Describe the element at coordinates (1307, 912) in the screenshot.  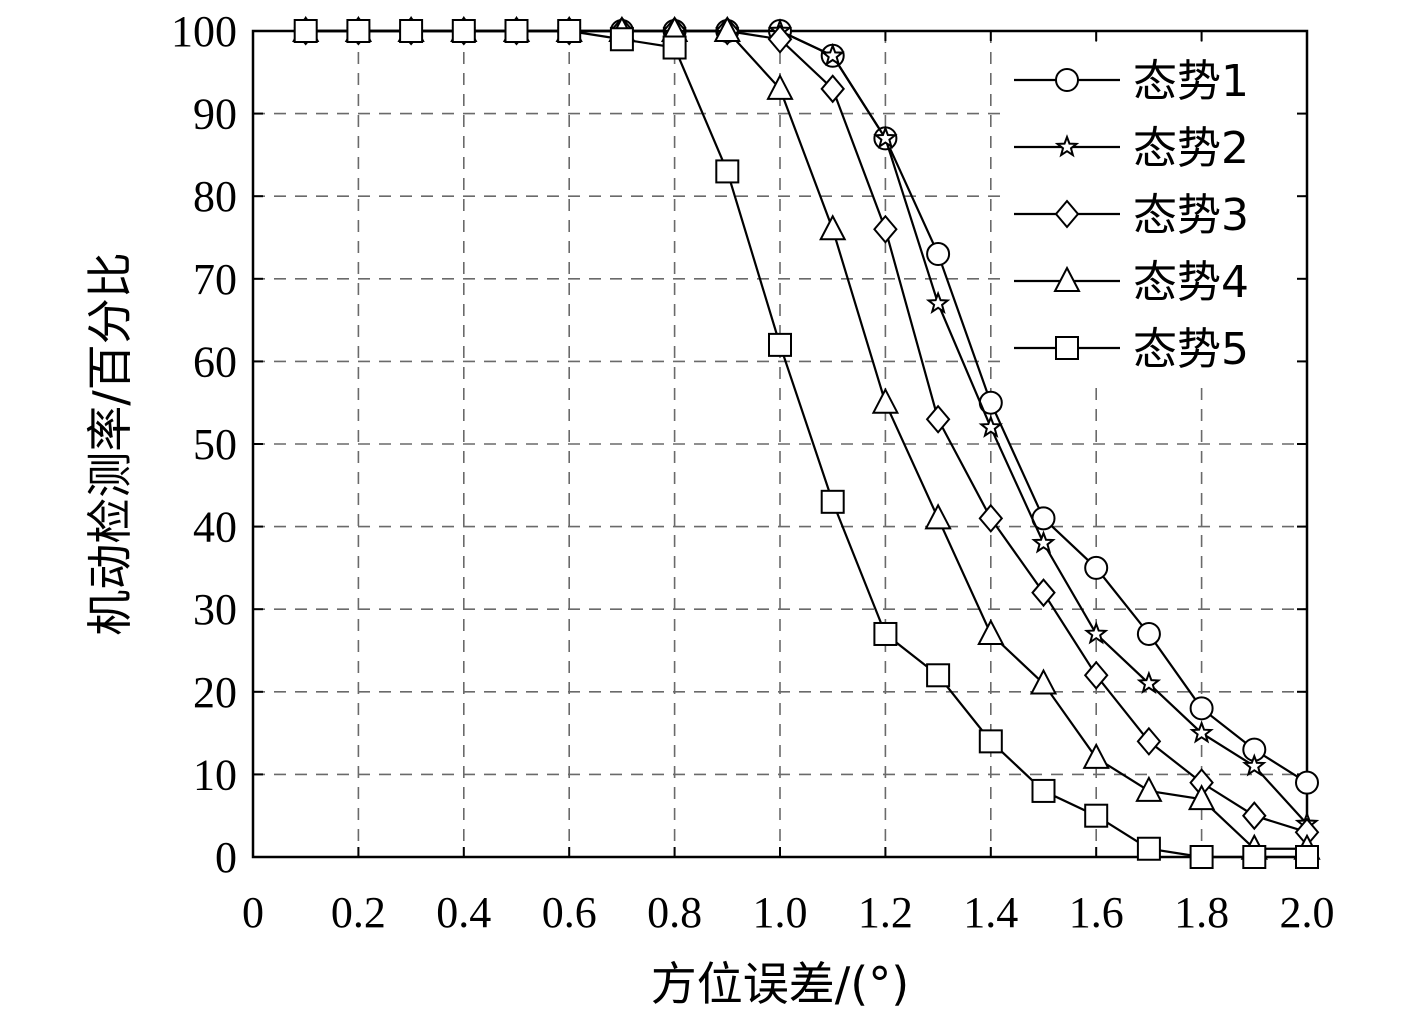
I see `x-tick-label: 2.0` at that location.